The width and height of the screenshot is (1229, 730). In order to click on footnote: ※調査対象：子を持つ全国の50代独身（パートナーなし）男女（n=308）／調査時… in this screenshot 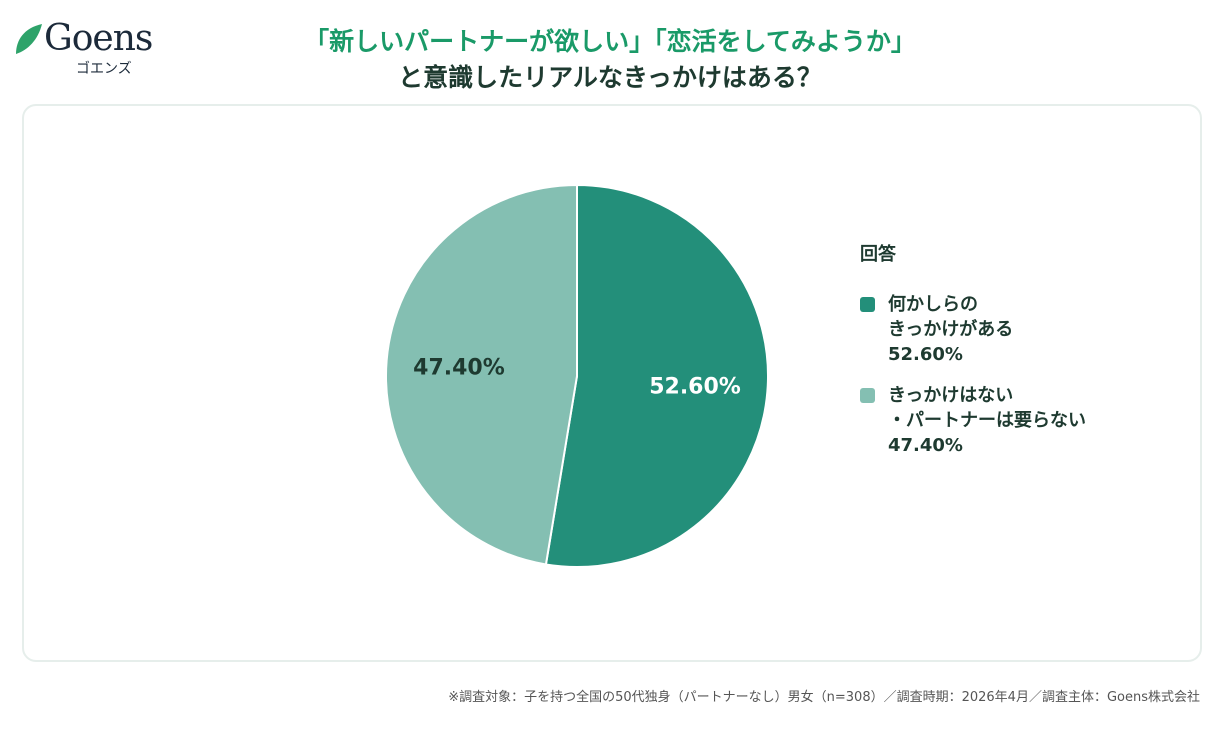, I will do `click(824, 697)`.